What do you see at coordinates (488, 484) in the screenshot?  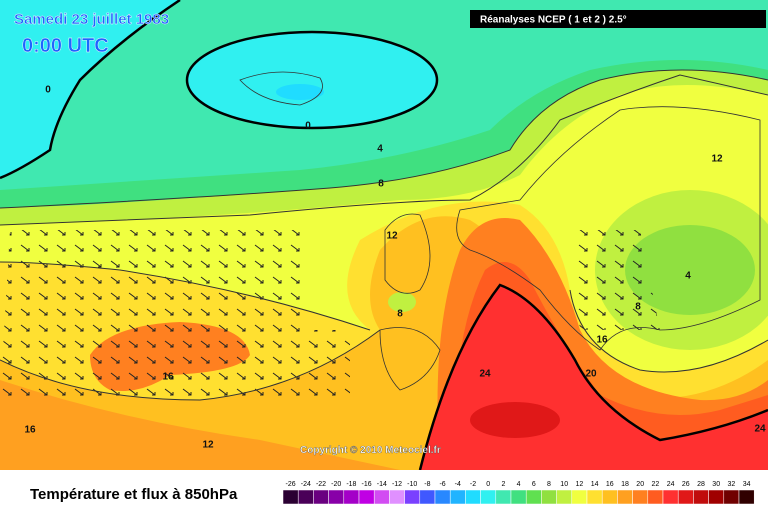 I see `colorbar-tick-label: 0` at bounding box center [488, 484].